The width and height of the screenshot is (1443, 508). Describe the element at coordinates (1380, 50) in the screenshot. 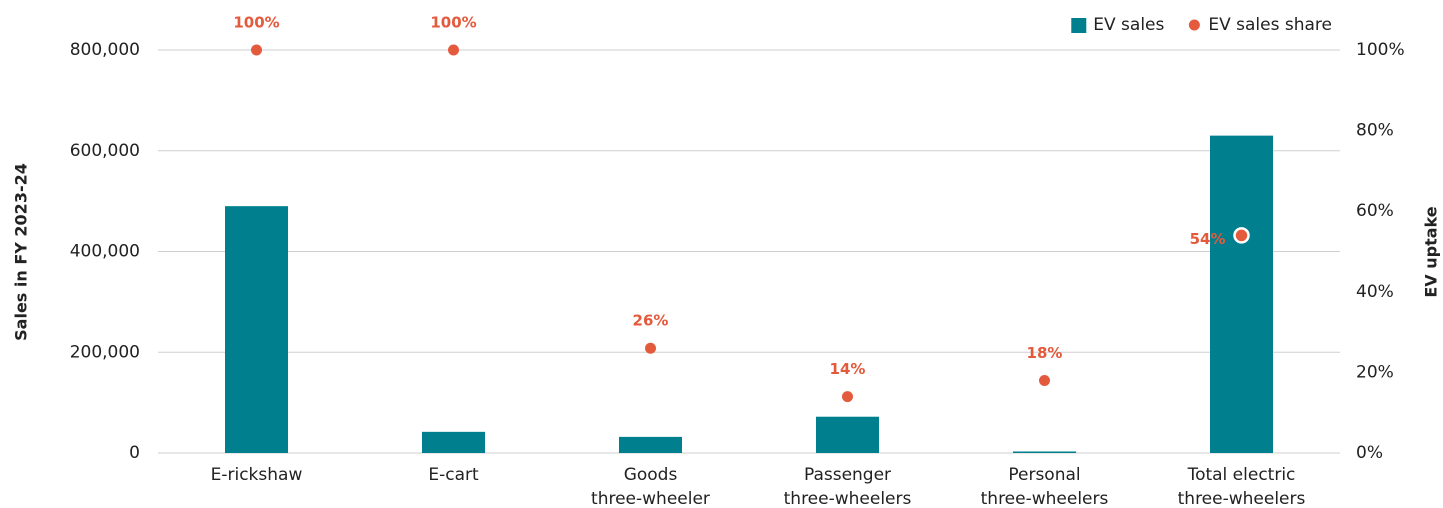

I see `y2-tick-label: 100%` at that location.